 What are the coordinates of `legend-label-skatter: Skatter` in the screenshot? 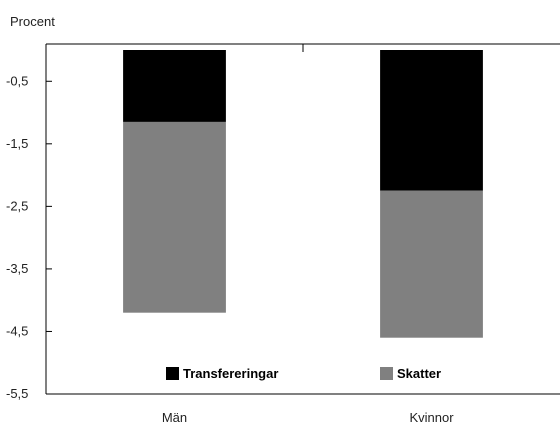 It's located at (419, 373).